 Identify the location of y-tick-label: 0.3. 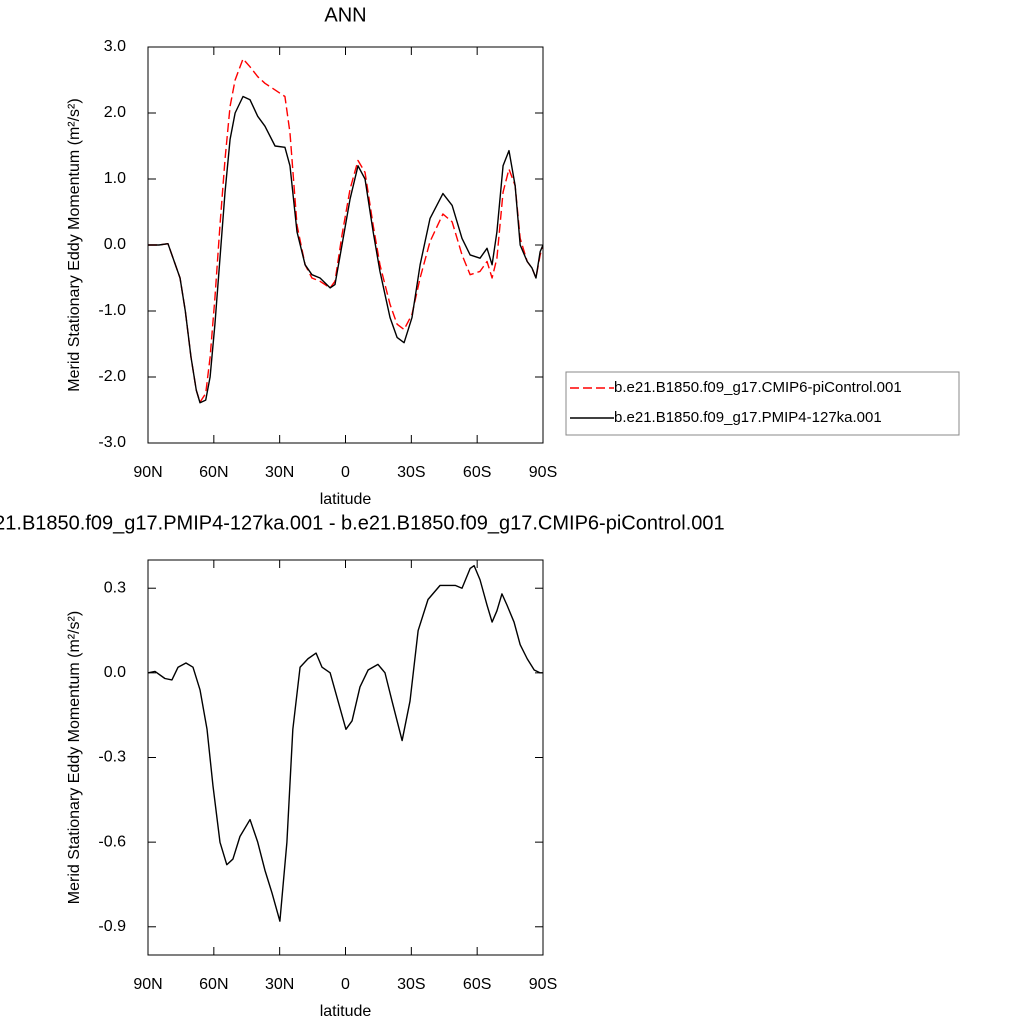
(115, 587).